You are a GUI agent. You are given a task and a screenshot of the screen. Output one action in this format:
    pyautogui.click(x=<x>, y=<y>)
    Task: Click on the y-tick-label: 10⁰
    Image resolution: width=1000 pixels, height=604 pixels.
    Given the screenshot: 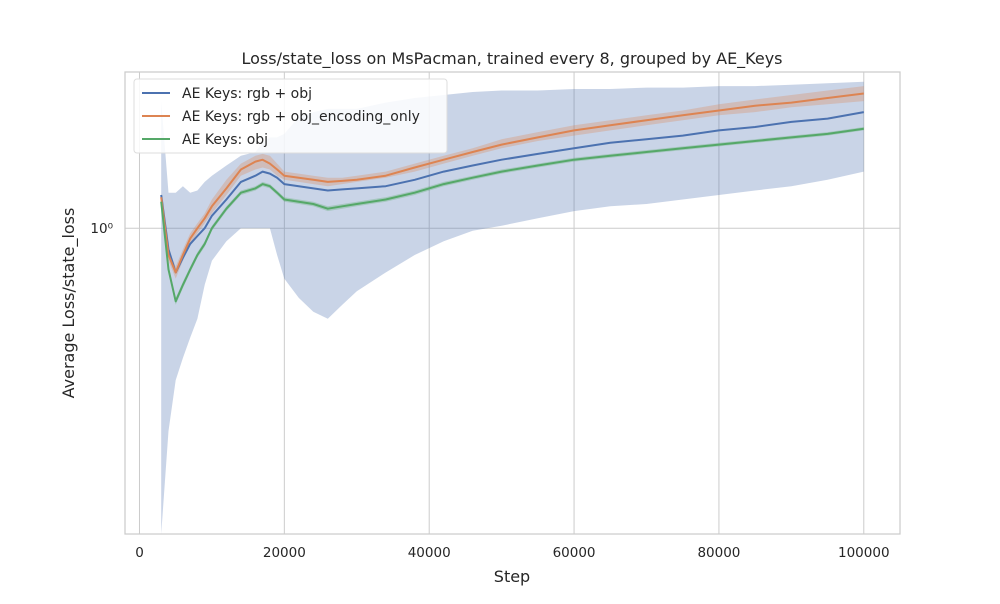 What is the action you would take?
    pyautogui.click(x=101, y=229)
    